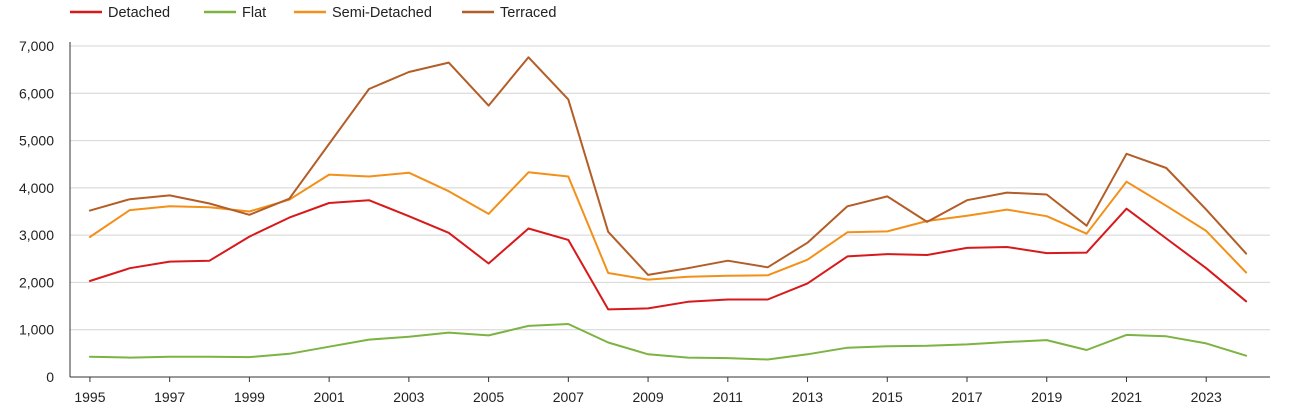 Image resolution: width=1305 pixels, height=410 pixels. What do you see at coordinates (249, 397) in the screenshot?
I see `x-tick-label: 1999` at bounding box center [249, 397].